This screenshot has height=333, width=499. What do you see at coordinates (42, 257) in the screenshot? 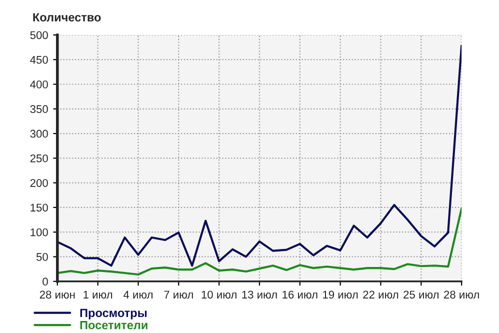
I see `y-tick-label: 50` at bounding box center [42, 257].